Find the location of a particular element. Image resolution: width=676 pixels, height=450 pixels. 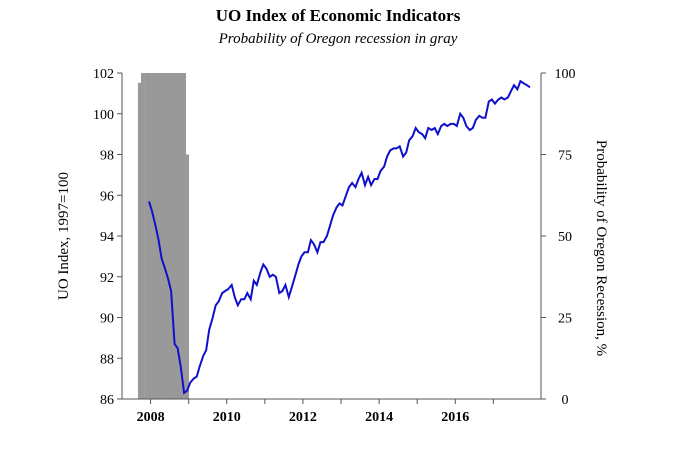

left-axis-ticks: 86 88 90 92 94 96 98 100 102 is located at coordinates (107, 237).